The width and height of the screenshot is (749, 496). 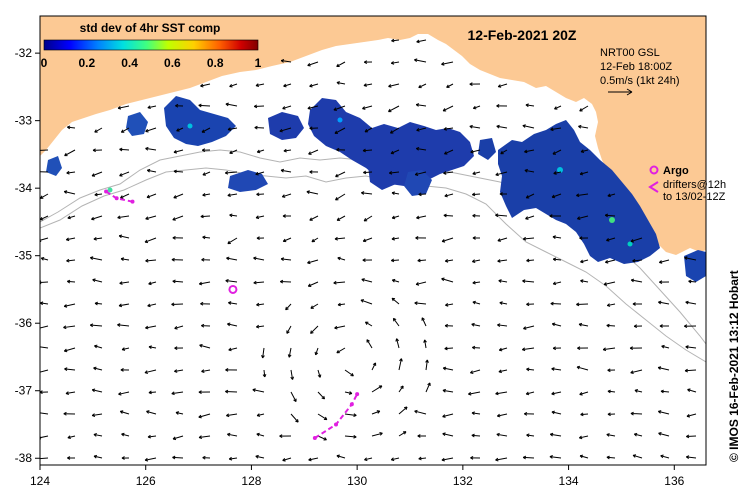 I want to click on scale-arrow-head-icon, so click(x=629, y=92).